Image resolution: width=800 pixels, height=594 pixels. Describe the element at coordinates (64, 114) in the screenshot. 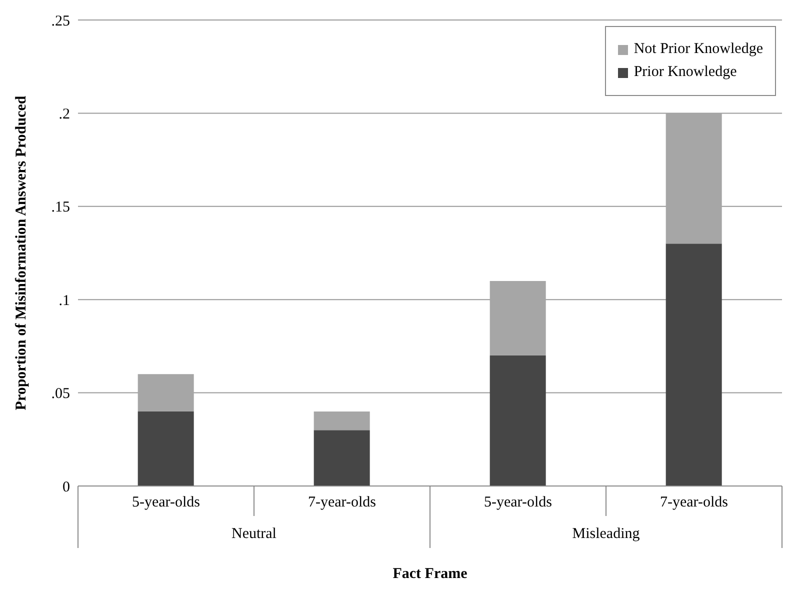

I see `y-tick-label: .2` at that location.